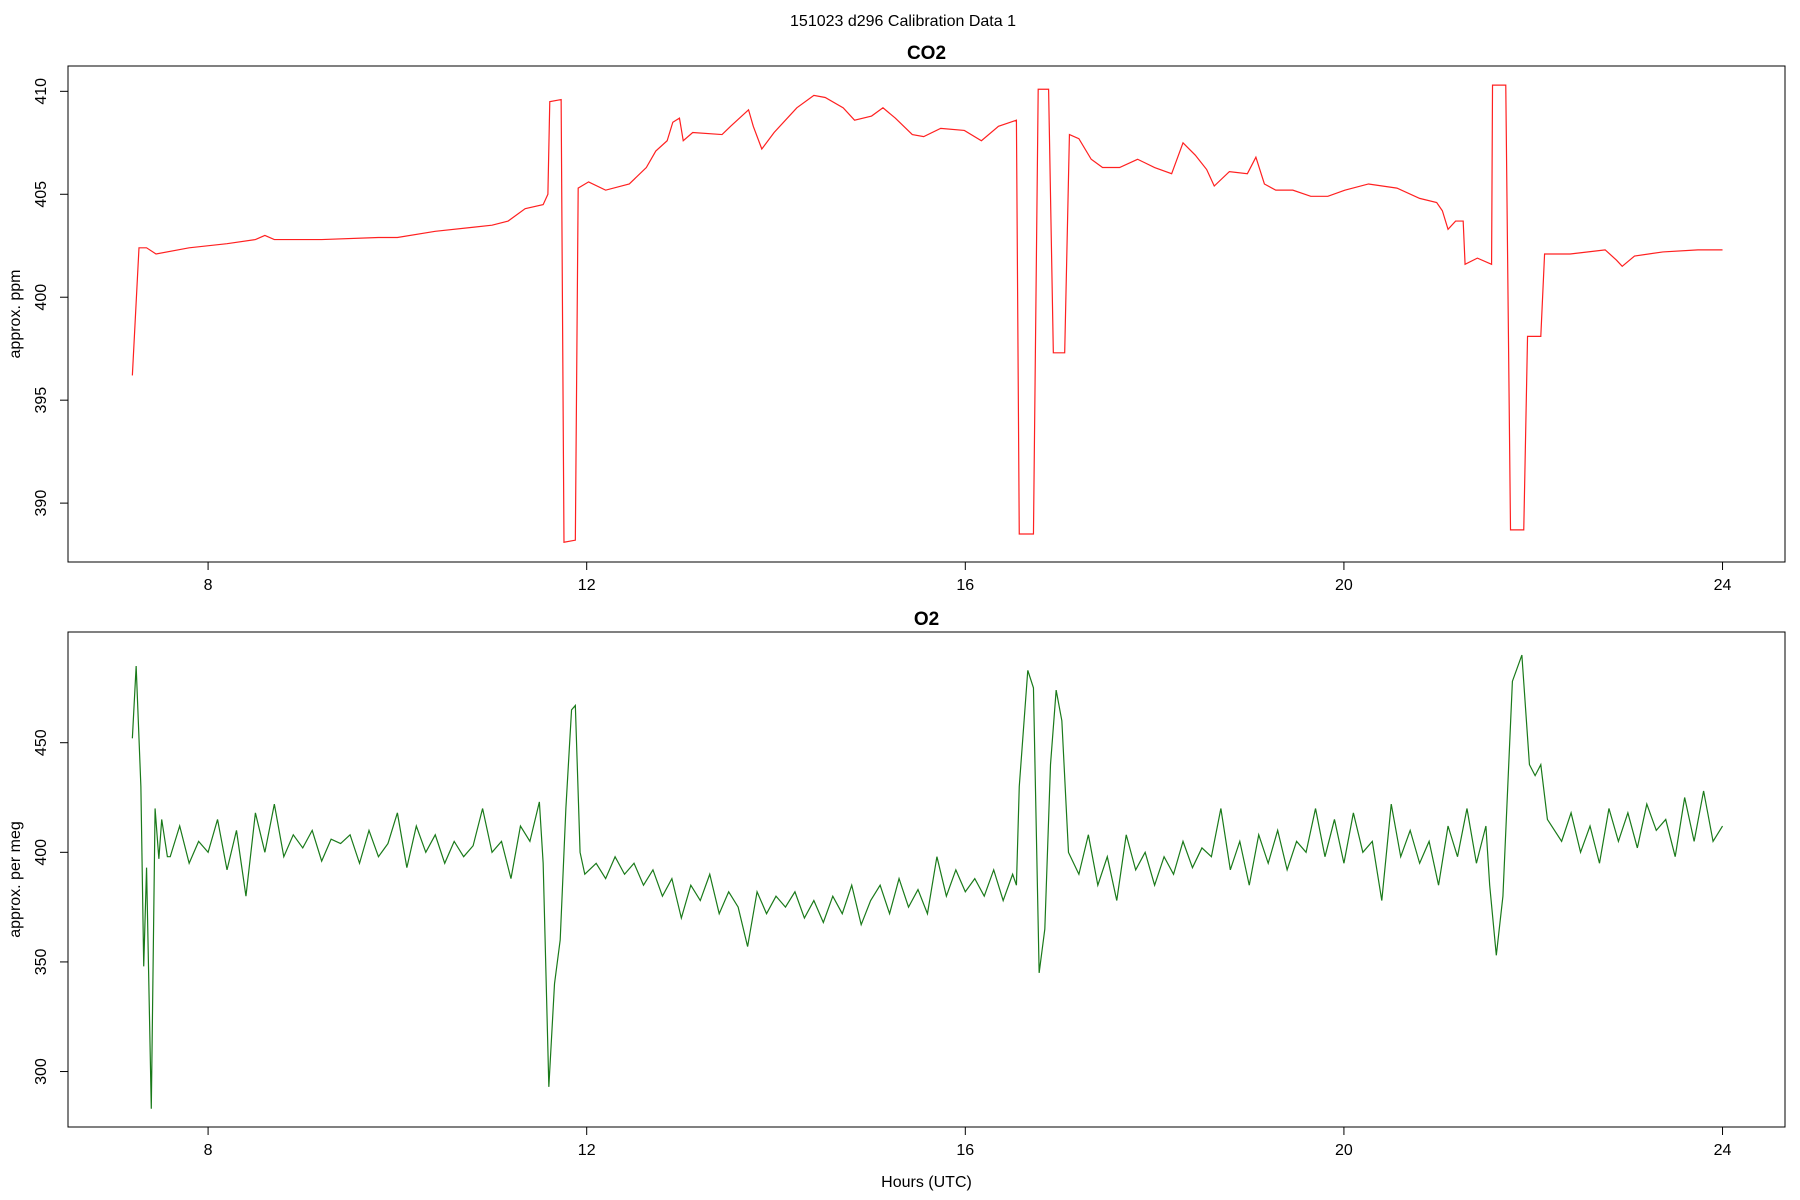 The height and width of the screenshot is (1200, 1800). What do you see at coordinates (41, 400) in the screenshot?
I see `y-tick-label: 395` at bounding box center [41, 400].